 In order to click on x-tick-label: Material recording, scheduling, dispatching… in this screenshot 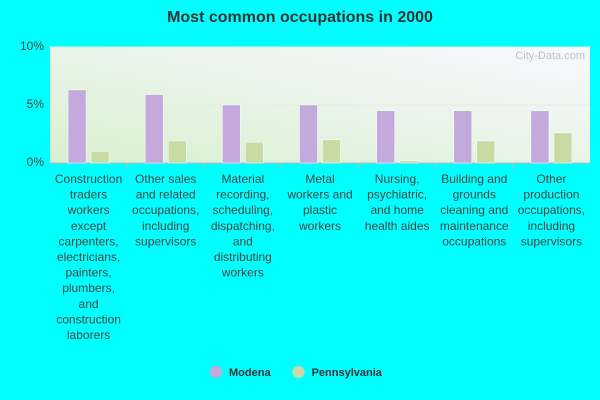, I will do `click(243, 226)`.